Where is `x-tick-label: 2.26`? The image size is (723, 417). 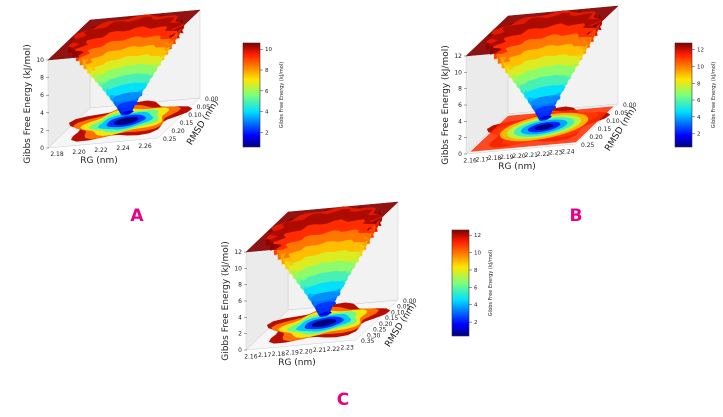 x-tick-label: 2.26 is located at coordinates (145, 146).